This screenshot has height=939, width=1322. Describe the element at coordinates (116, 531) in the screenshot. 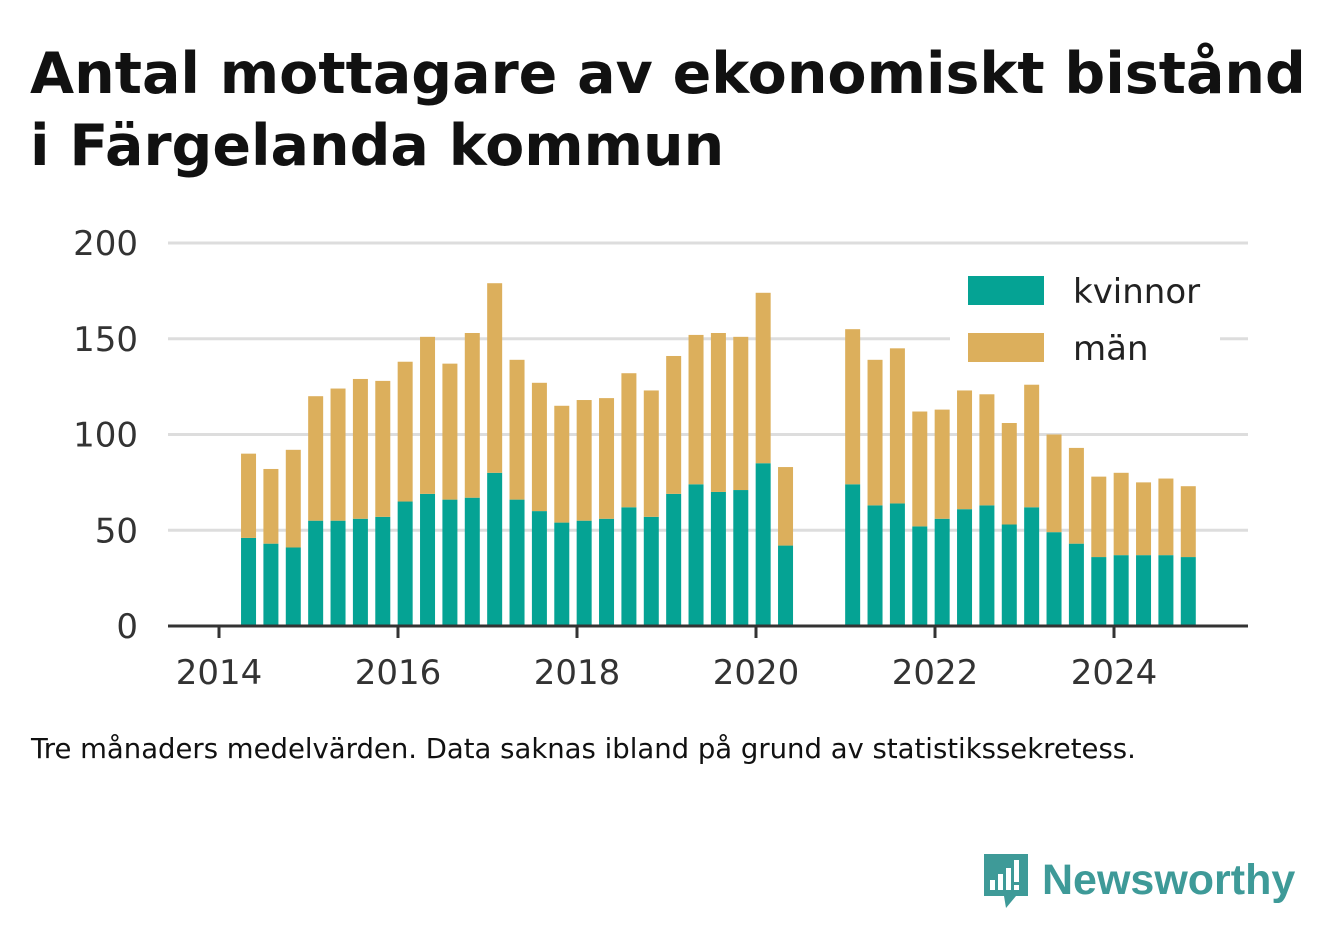

I see `y-tick-label: 50` at that location.